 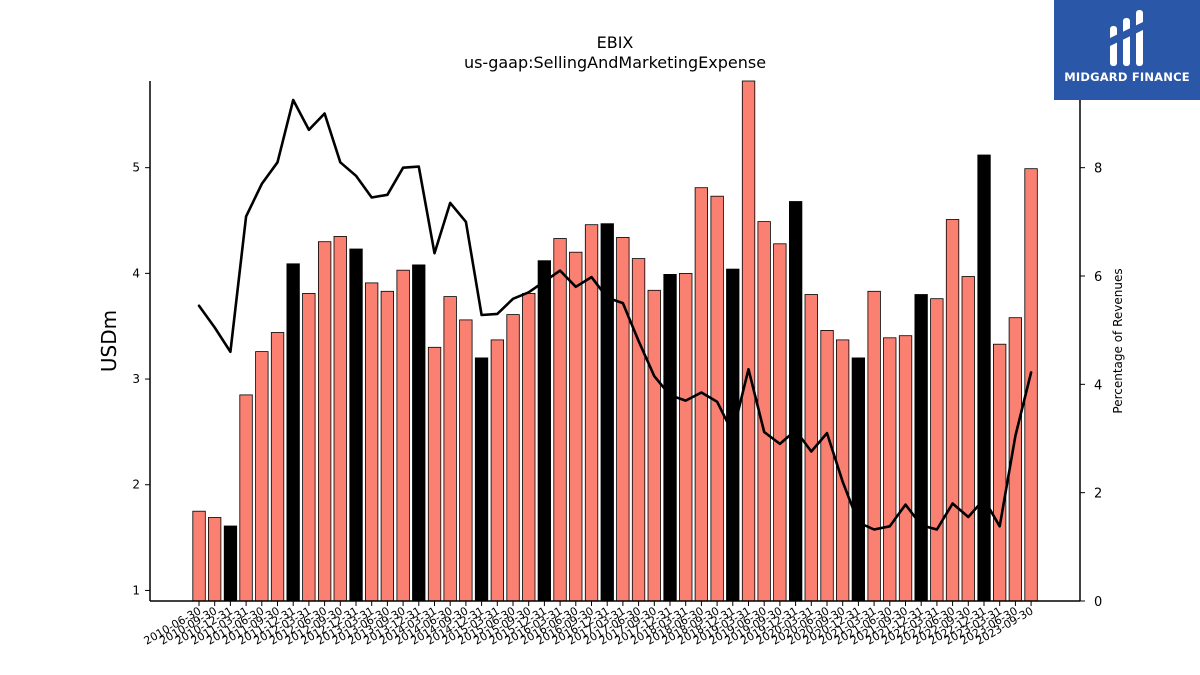 I want to click on y-tick-label: 2, so click(x=136, y=485).